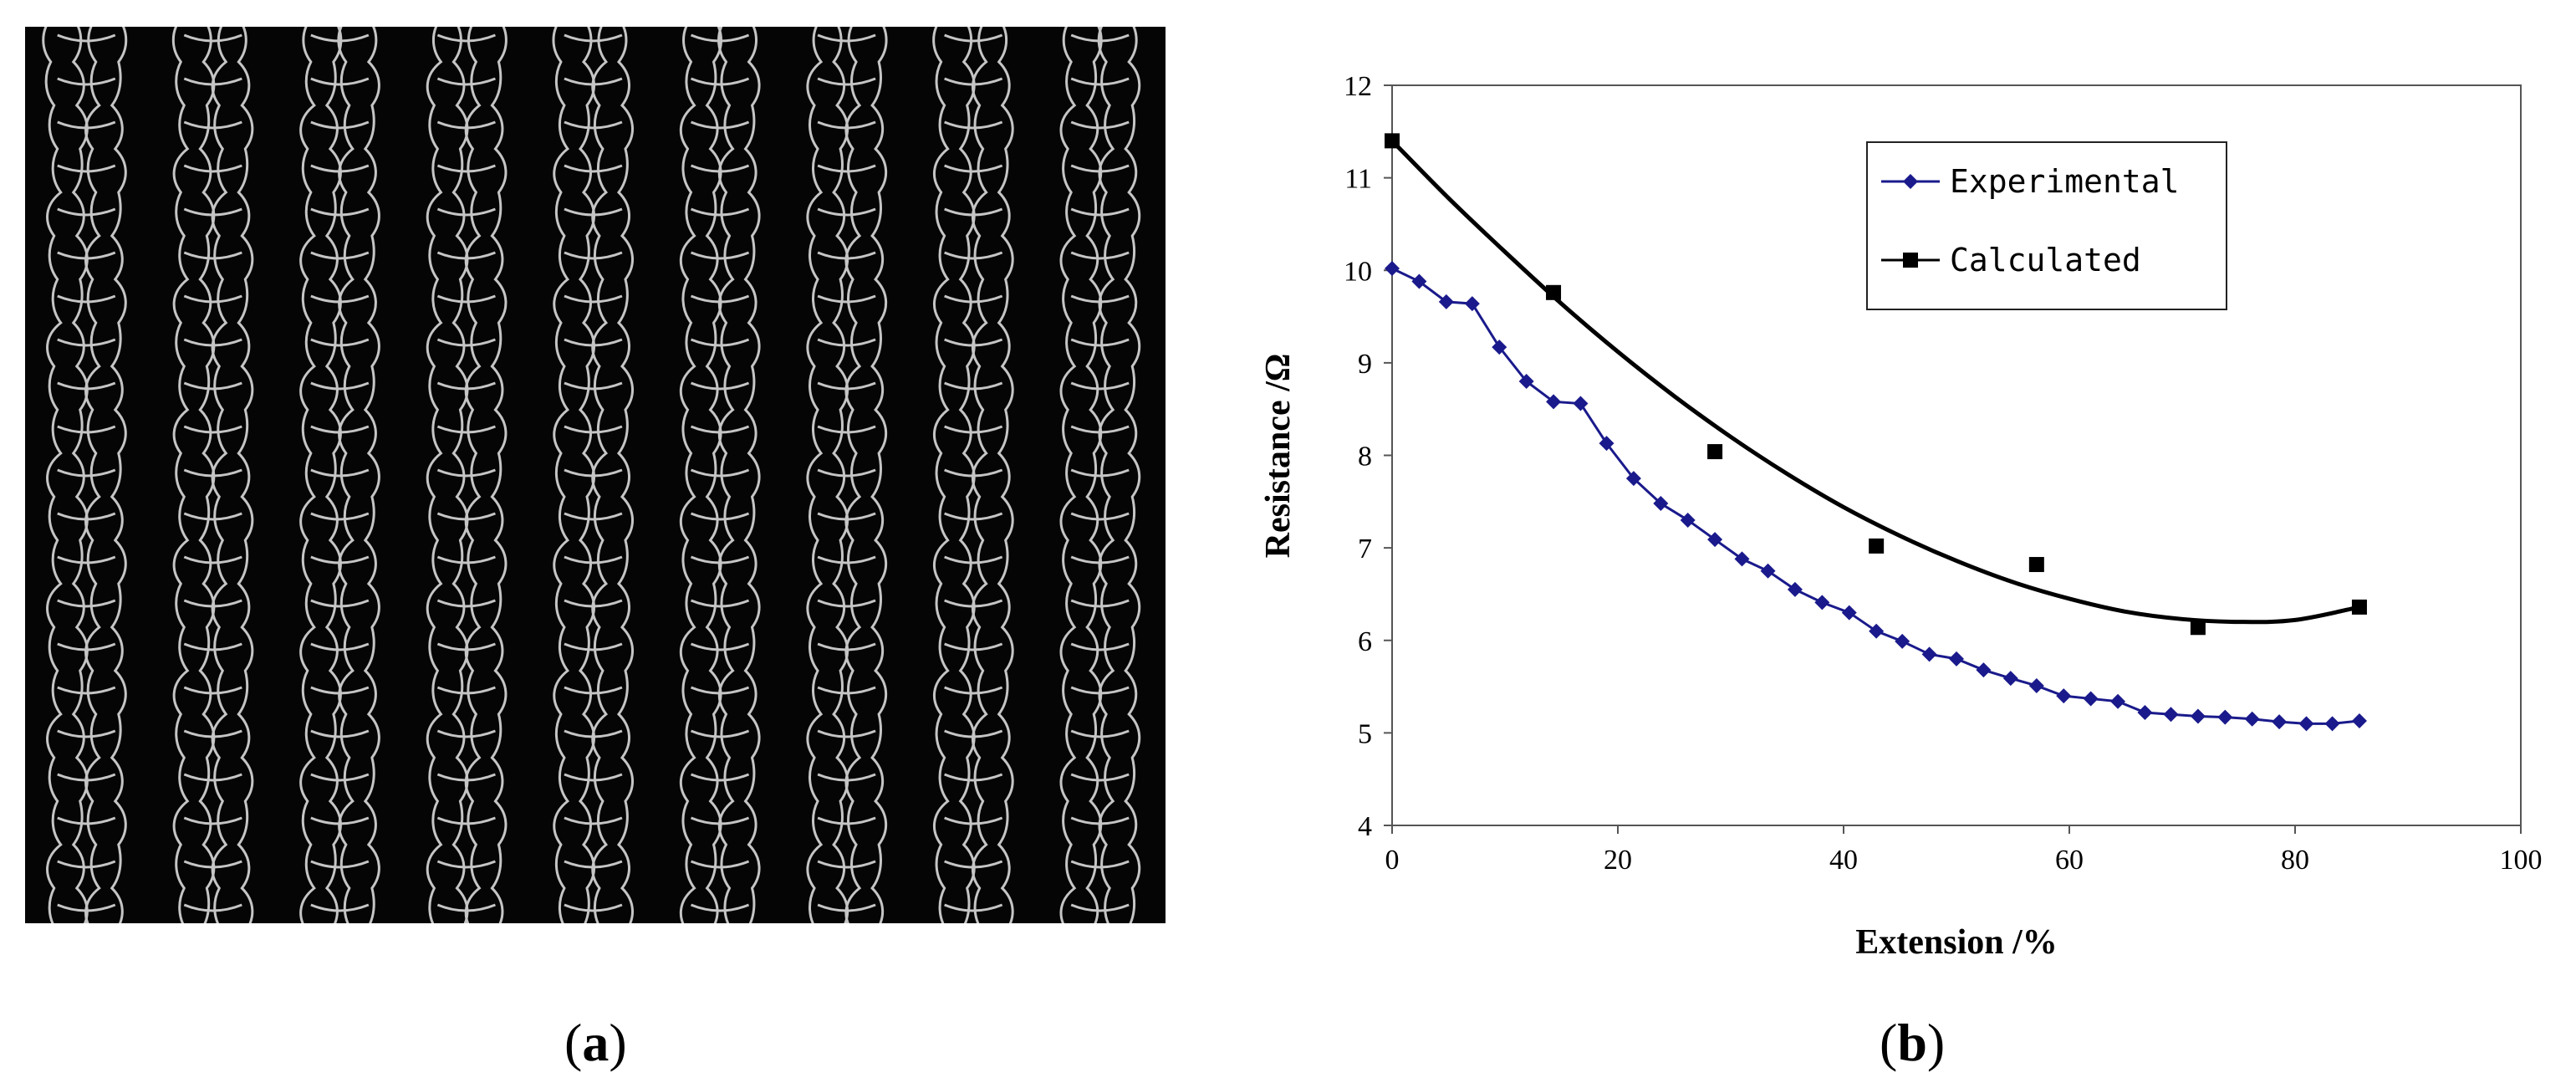 The image size is (2576, 1088). Describe the element at coordinates (1365, 826) in the screenshot. I see `y-tick-label: 4` at that location.